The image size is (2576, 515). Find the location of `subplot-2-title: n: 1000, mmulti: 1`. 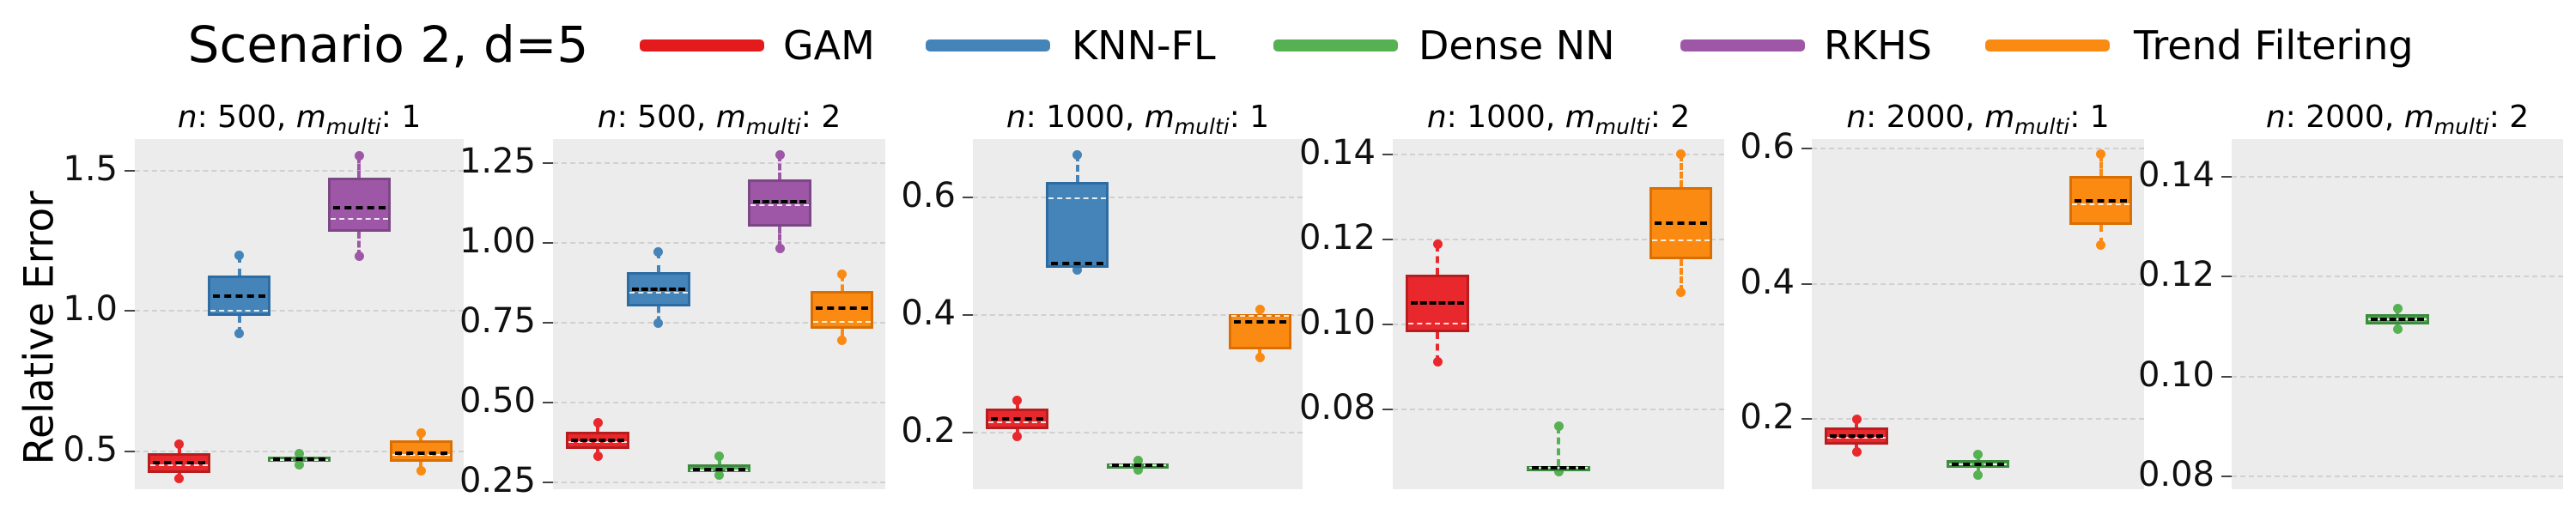

subplot-2-title: n: 1000, mmulti: 1 is located at coordinates (1137, 120).